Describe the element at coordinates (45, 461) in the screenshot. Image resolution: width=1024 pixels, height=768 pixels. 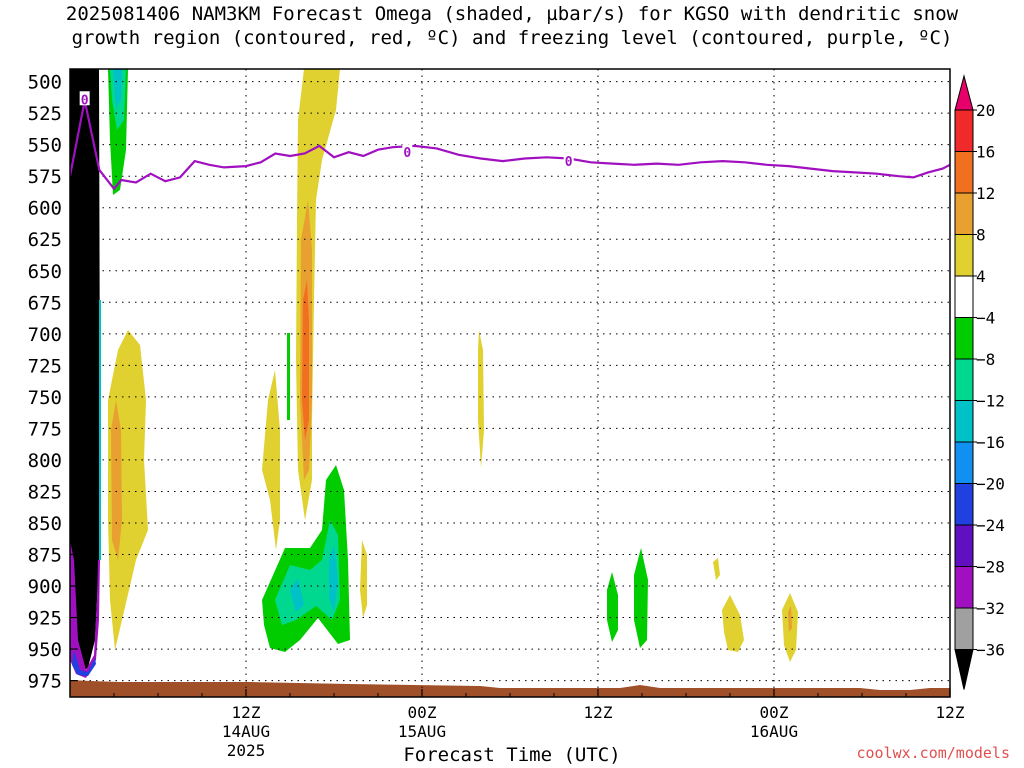
I see `y-tick-label: 800` at that location.